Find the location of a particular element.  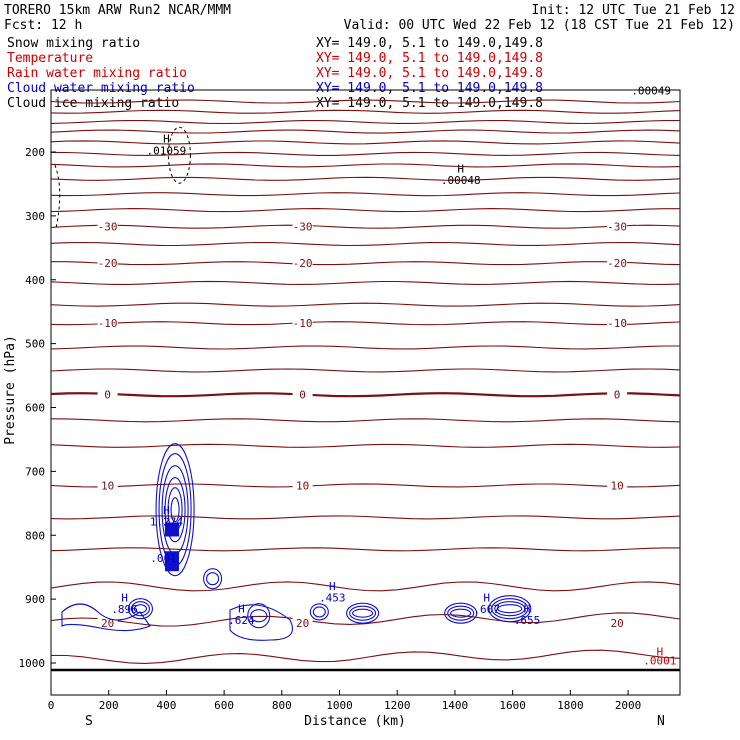

x-tick-label: 400 is located at coordinates (166, 705).